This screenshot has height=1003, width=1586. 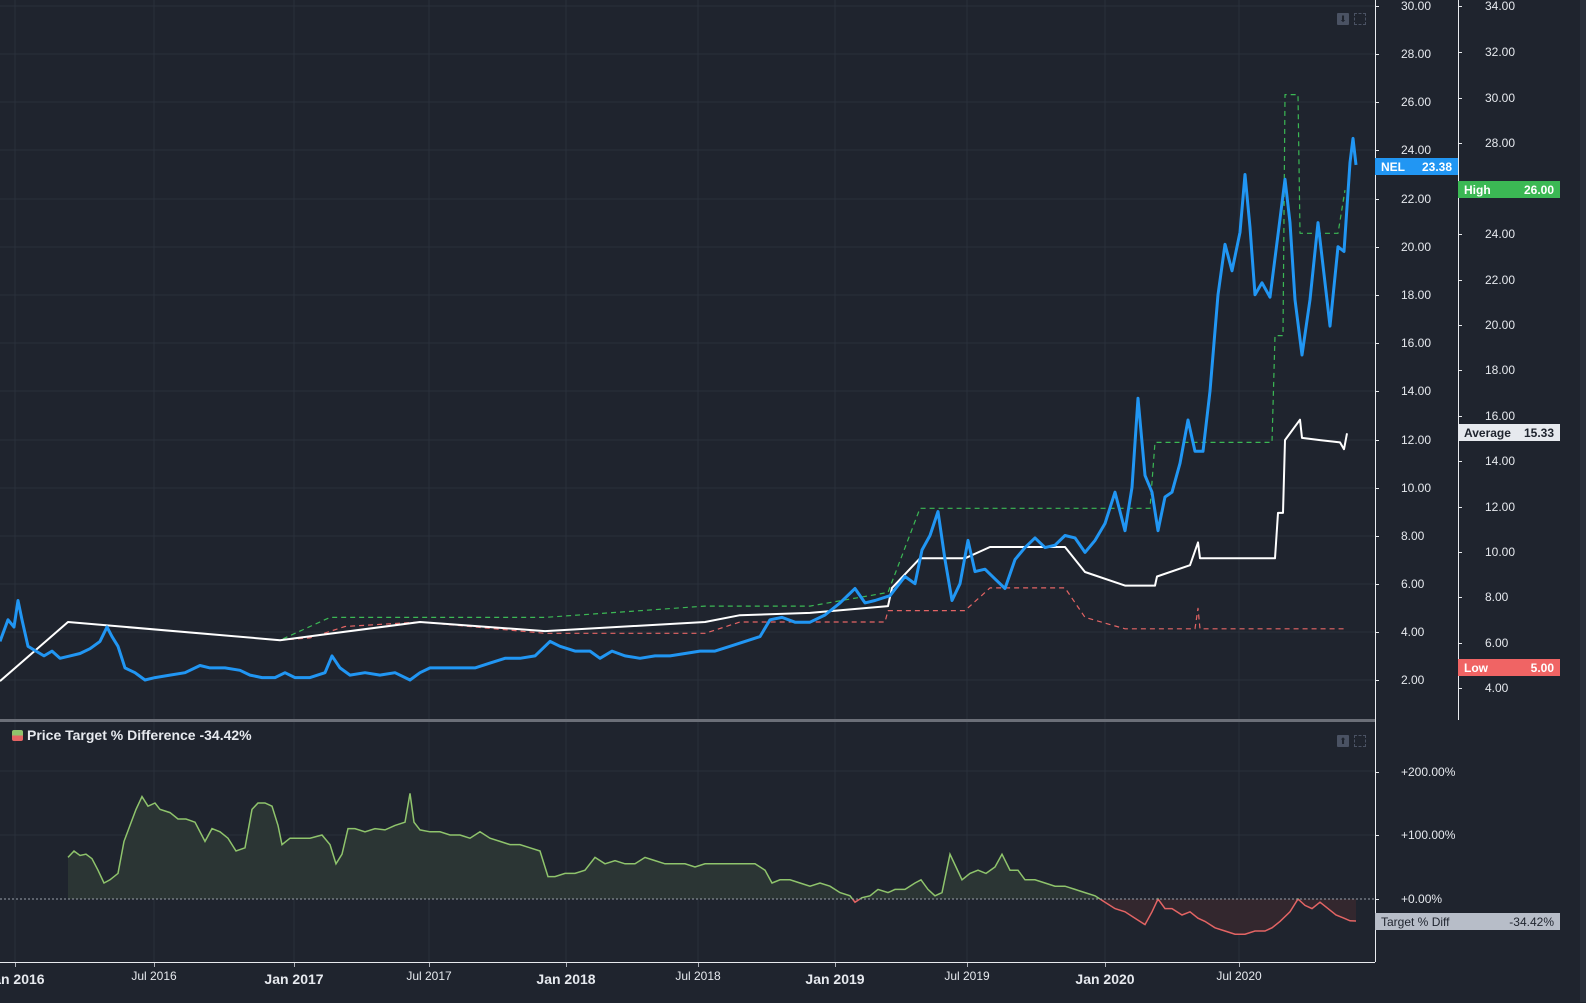 I want to click on positive-area, so click(x=712, y=846).